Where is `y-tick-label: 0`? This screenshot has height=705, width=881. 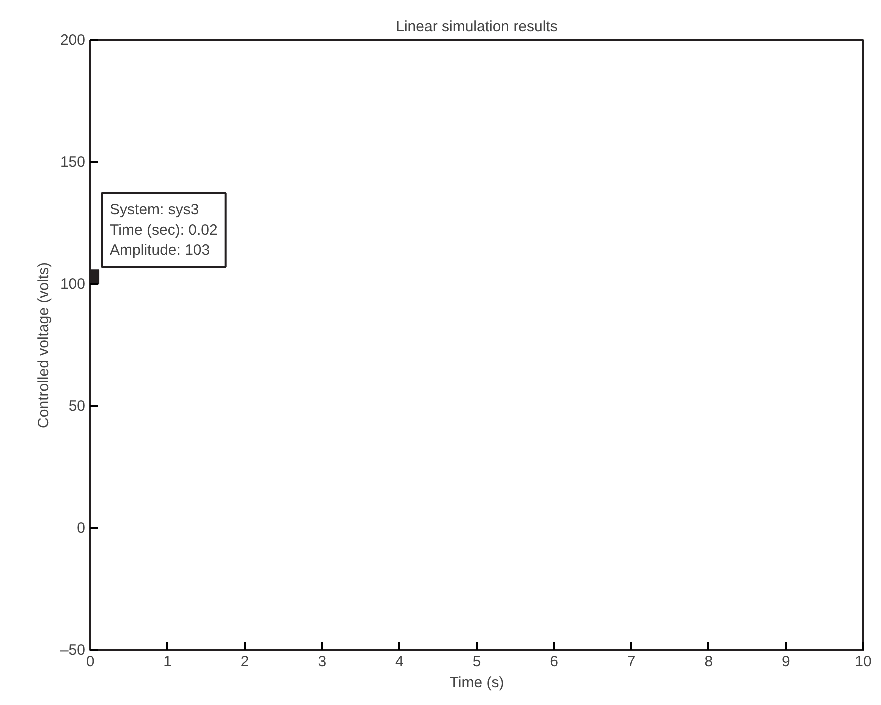 y-tick-label: 0 is located at coordinates (81, 528).